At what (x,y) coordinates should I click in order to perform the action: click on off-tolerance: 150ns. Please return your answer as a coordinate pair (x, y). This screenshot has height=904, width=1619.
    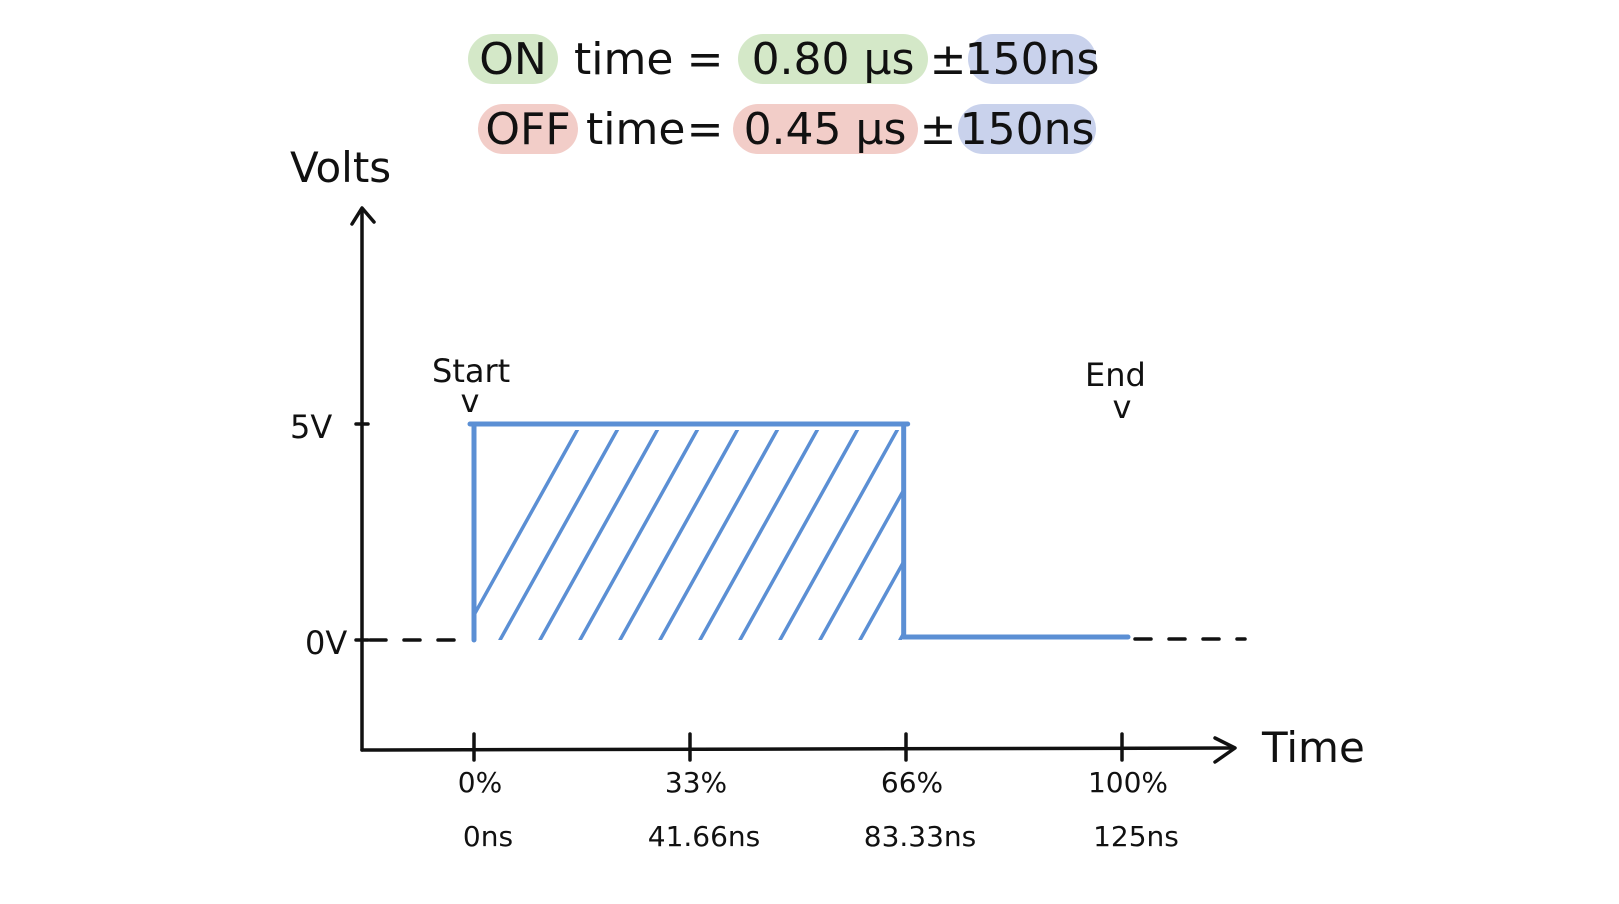
    Looking at the image, I should click on (1027, 129).